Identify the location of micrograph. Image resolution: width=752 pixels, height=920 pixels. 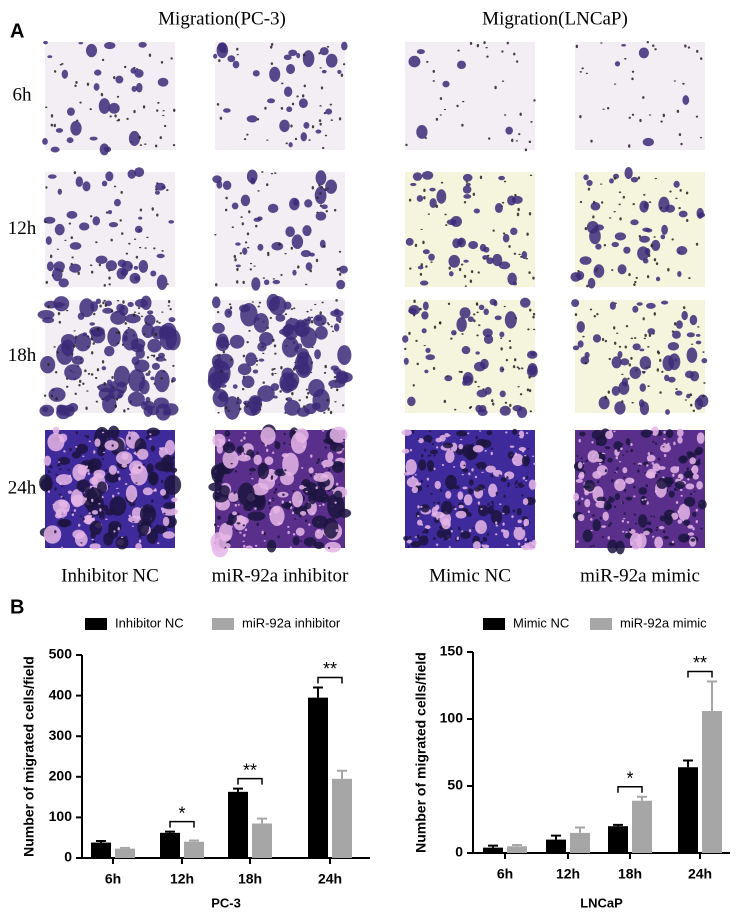
(469, 489).